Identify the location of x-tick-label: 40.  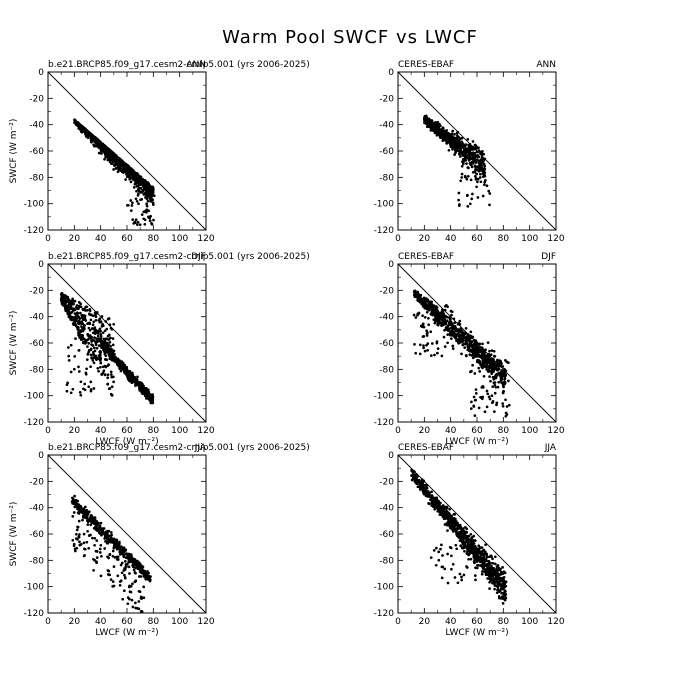
(101, 239).